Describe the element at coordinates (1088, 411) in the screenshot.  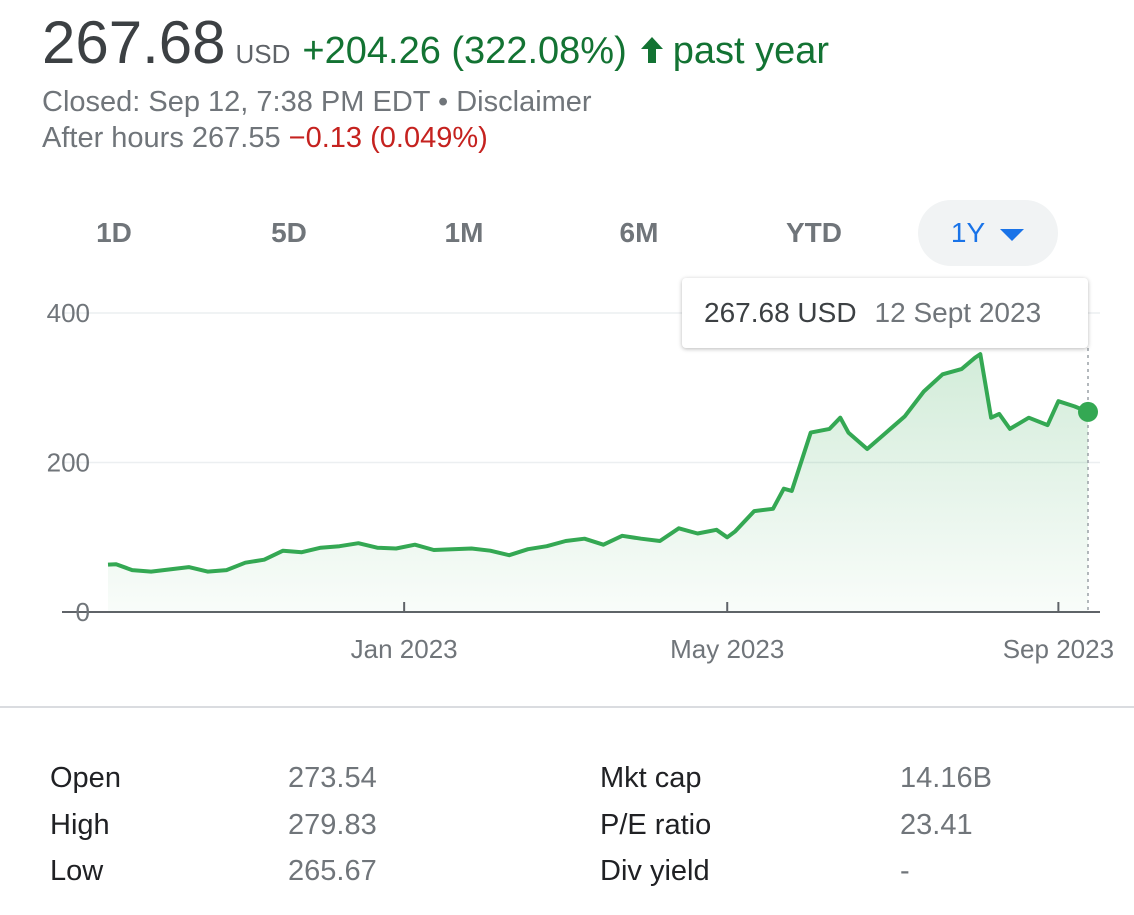
I see `hover-point` at that location.